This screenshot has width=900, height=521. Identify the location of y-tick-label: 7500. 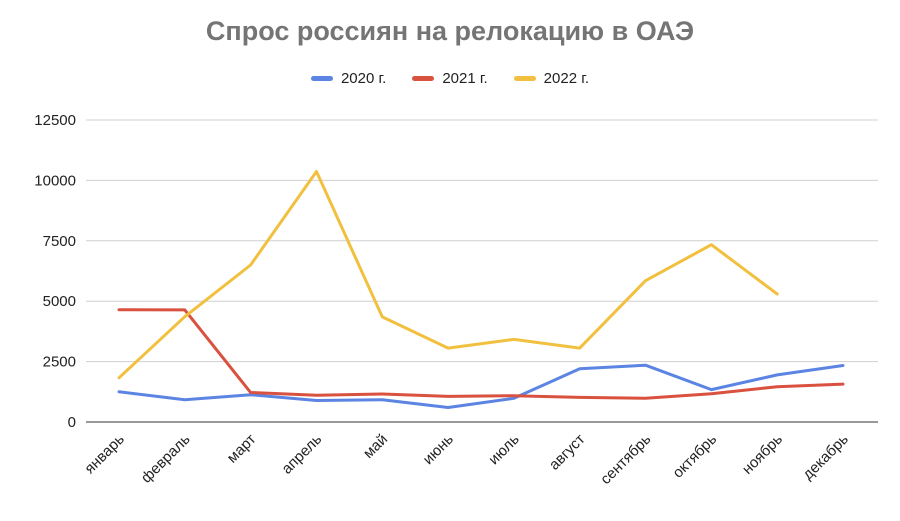
(59, 241).